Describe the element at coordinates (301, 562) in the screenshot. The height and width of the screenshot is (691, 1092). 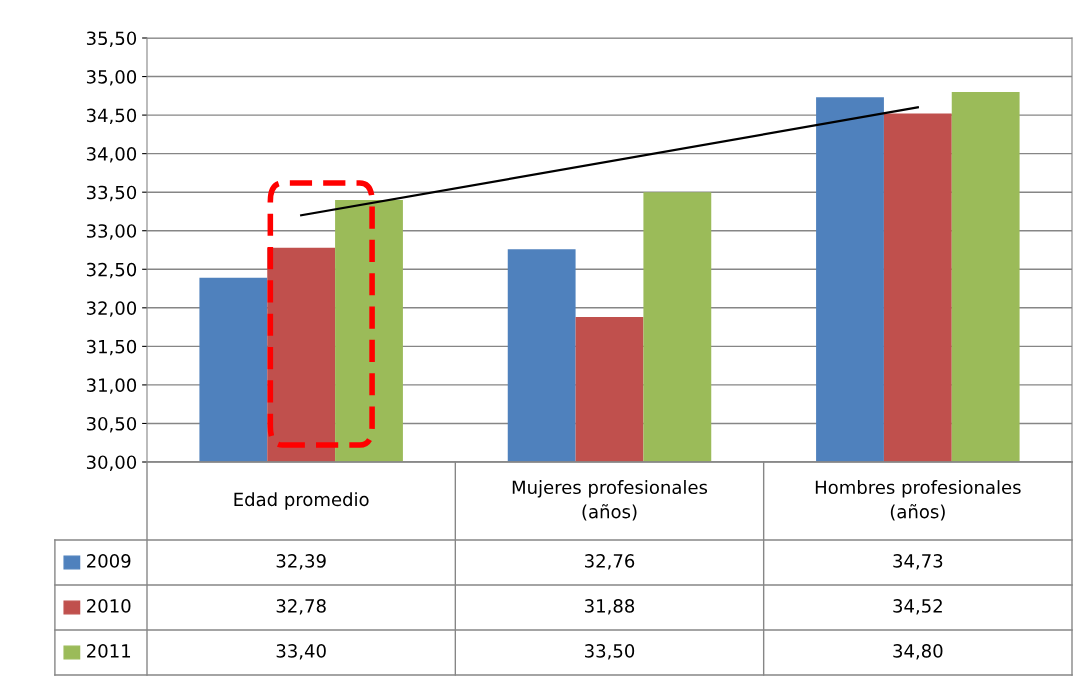
I see `data-label: 32,39` at that location.